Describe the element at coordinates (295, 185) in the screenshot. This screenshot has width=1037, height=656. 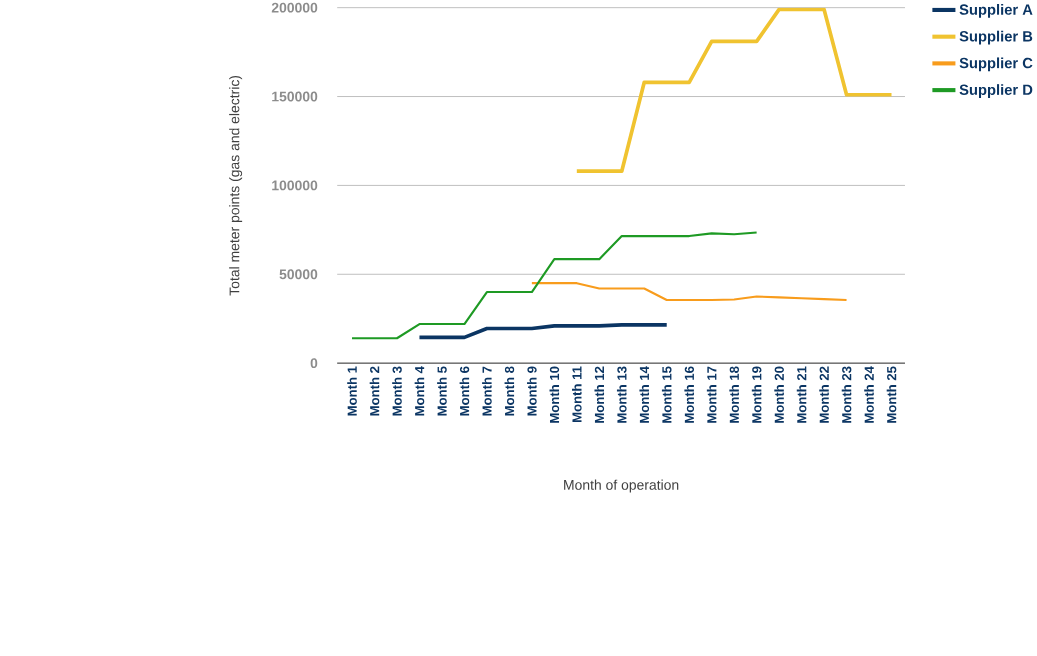
I see `y-tick-label: 100000` at that location.